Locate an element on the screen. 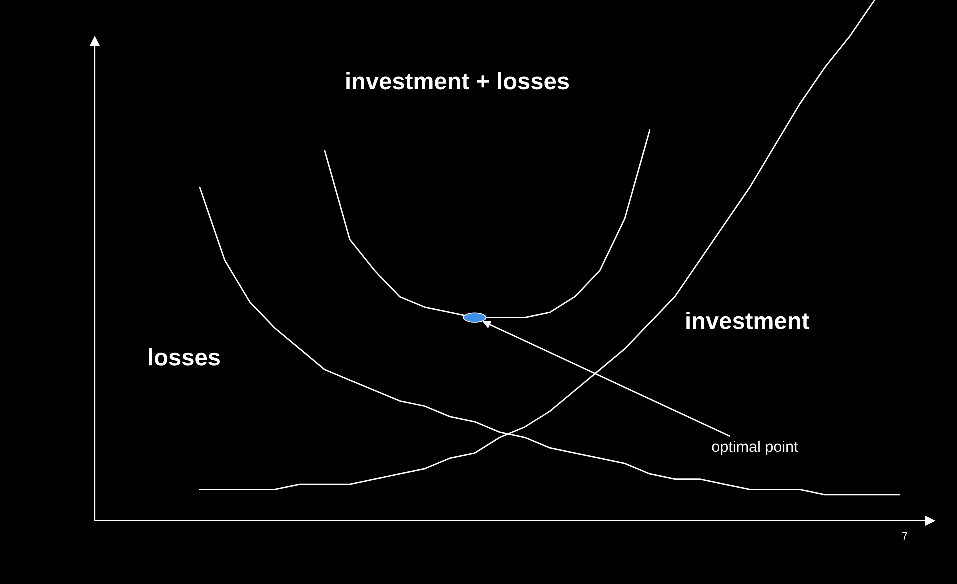  text: 7 is located at coordinates (905, 536).